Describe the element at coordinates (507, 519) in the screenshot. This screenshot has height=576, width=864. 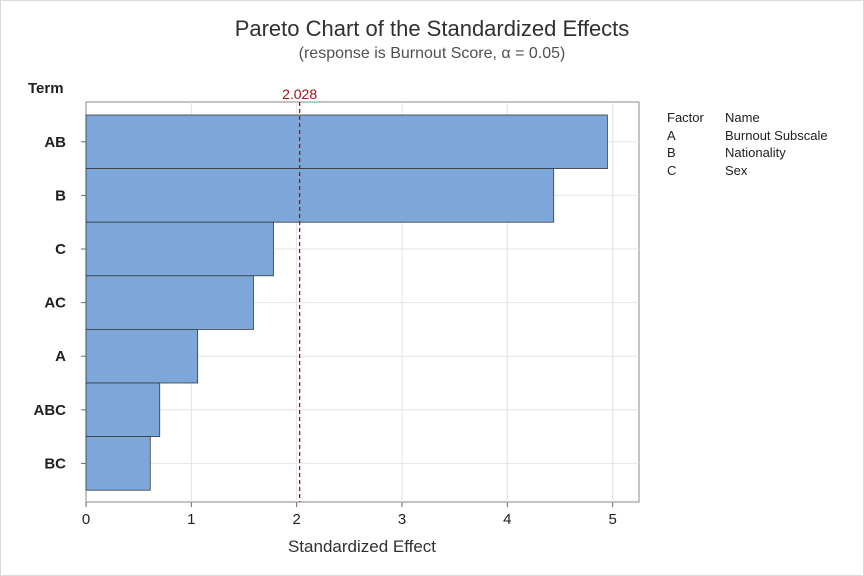
I see `x-tick-label: 4` at that location.